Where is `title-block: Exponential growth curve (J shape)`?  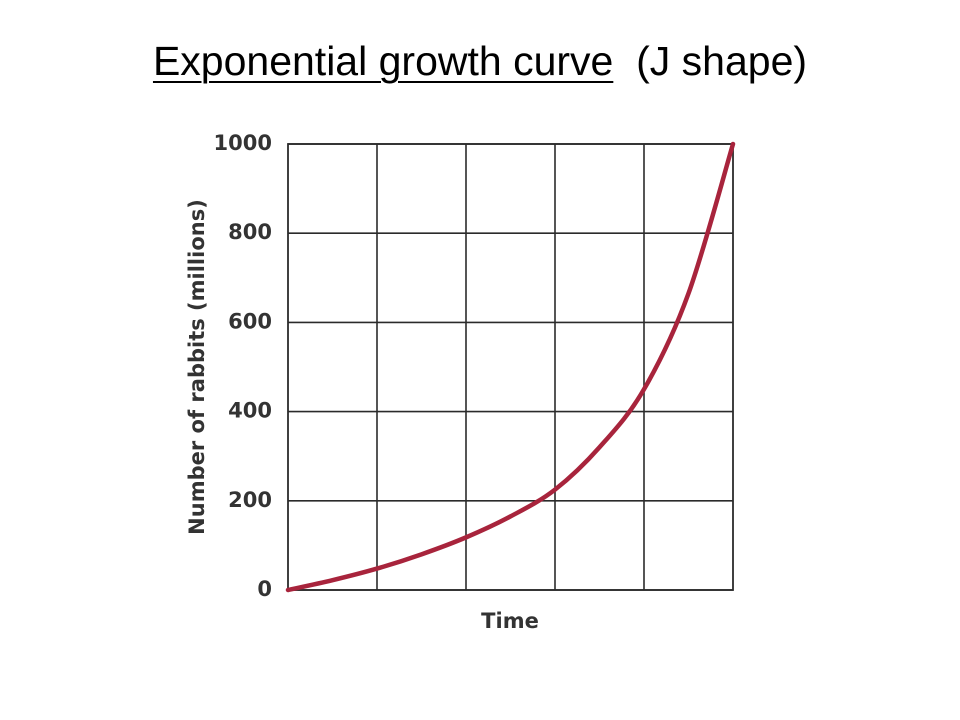
title-block: Exponential growth curve (J shape) is located at coordinates (480, 61).